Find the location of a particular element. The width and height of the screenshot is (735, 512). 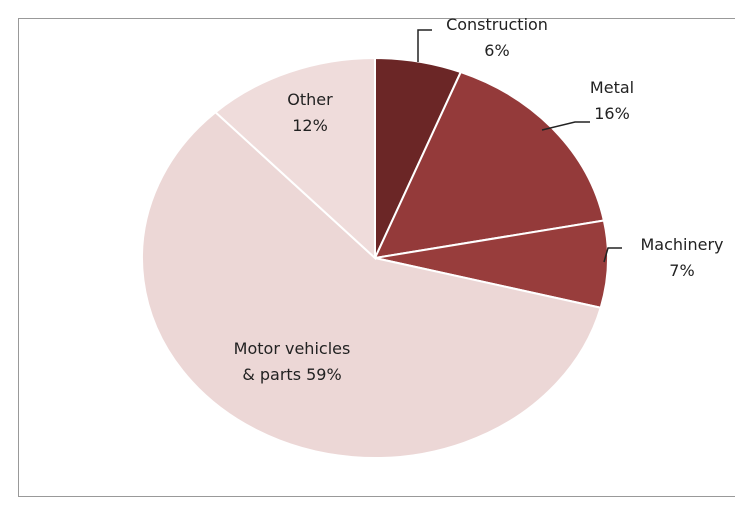

value-label: 12% is located at coordinates (310, 125).